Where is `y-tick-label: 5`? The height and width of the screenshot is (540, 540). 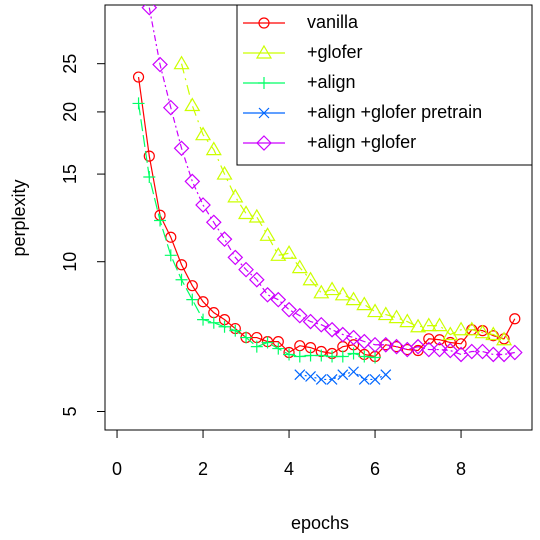
y-tick-label: 5 is located at coordinates (70, 412).